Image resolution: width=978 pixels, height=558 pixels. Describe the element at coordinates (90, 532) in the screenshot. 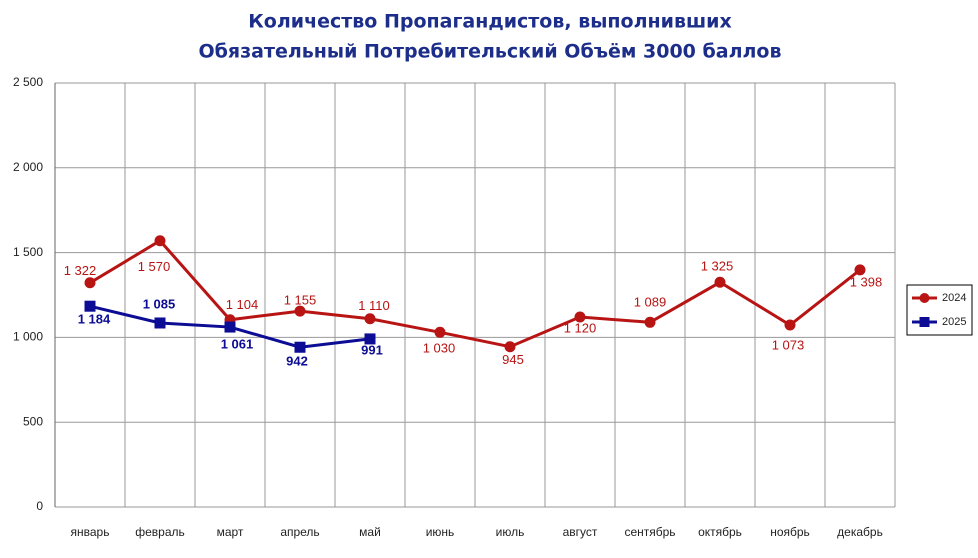

I see `x-tick-label: январь` at that location.